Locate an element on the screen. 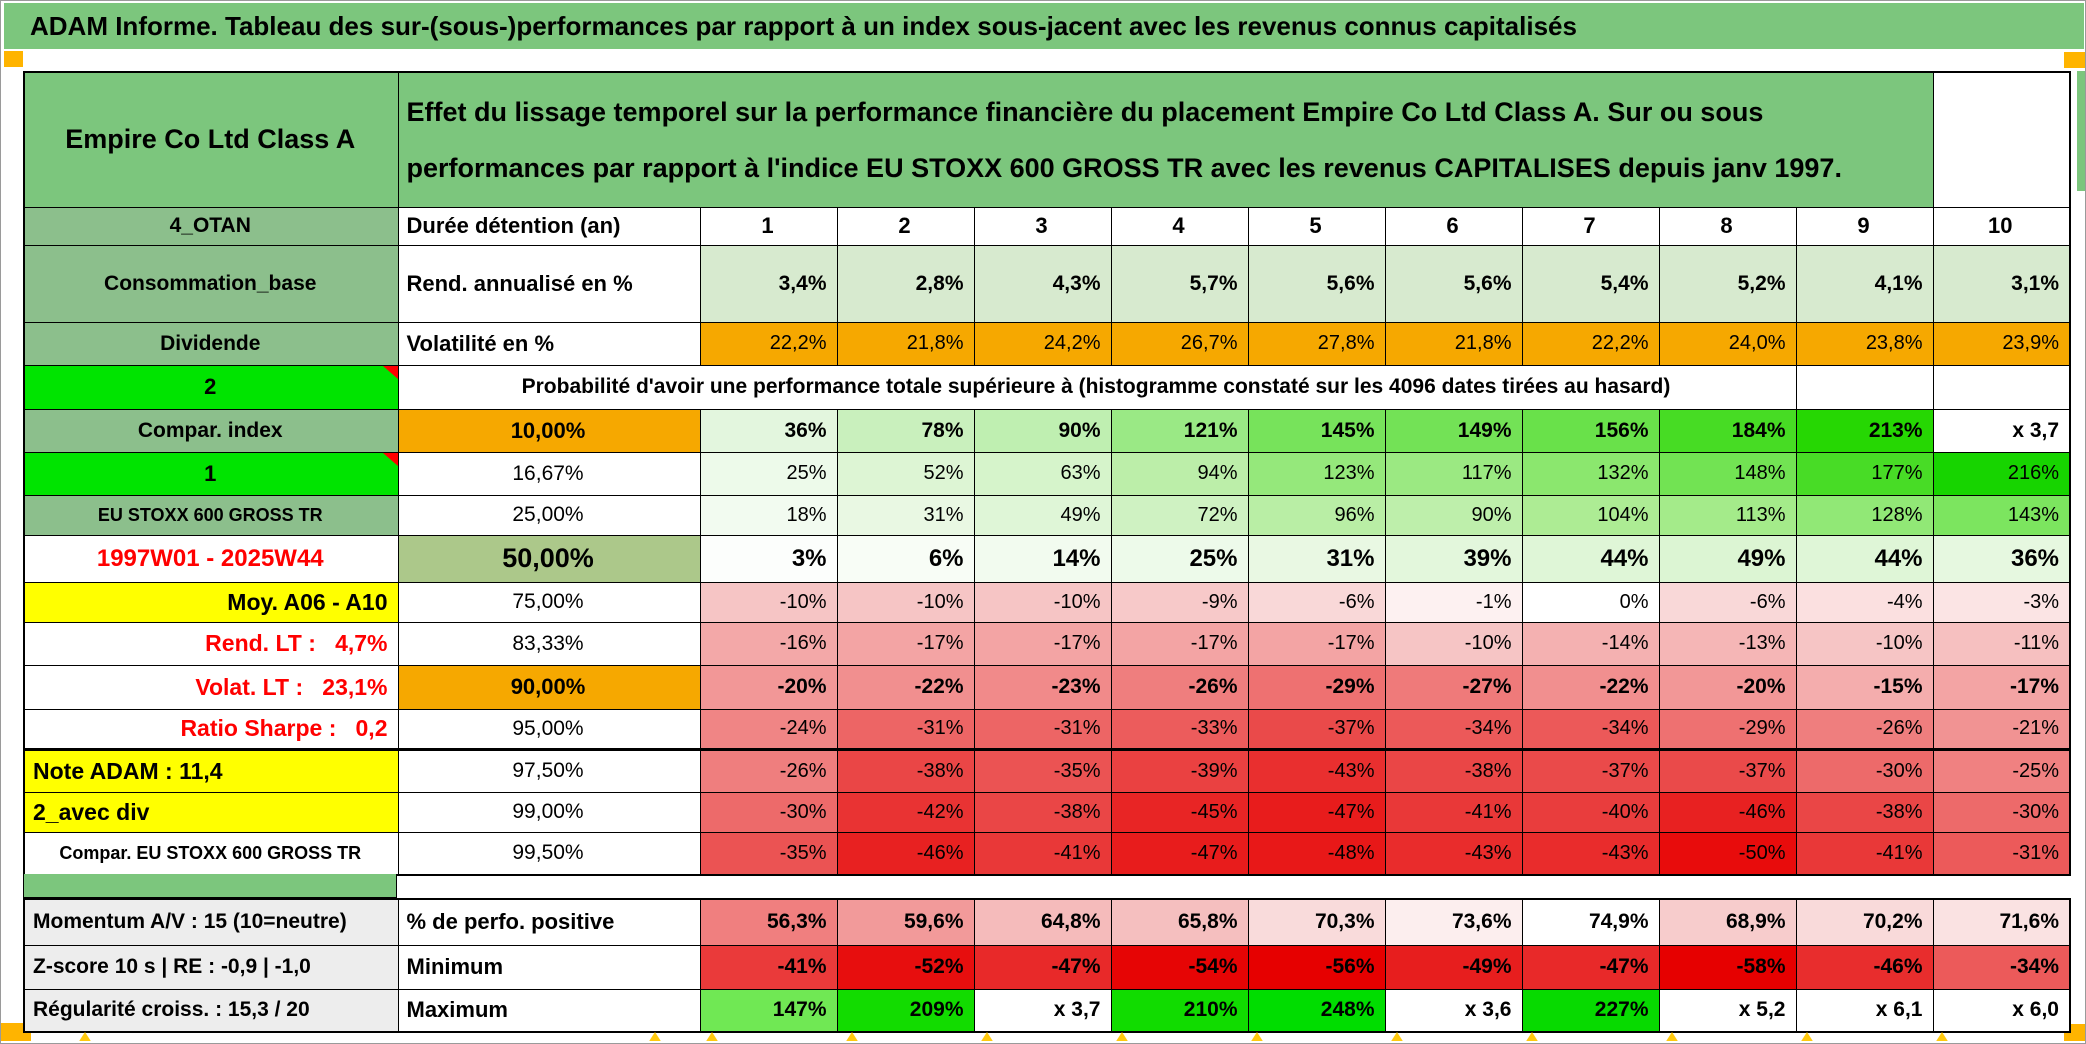 This screenshot has width=2086, height=1044. metric-label-cell: Maximum is located at coordinates (549, 1010).